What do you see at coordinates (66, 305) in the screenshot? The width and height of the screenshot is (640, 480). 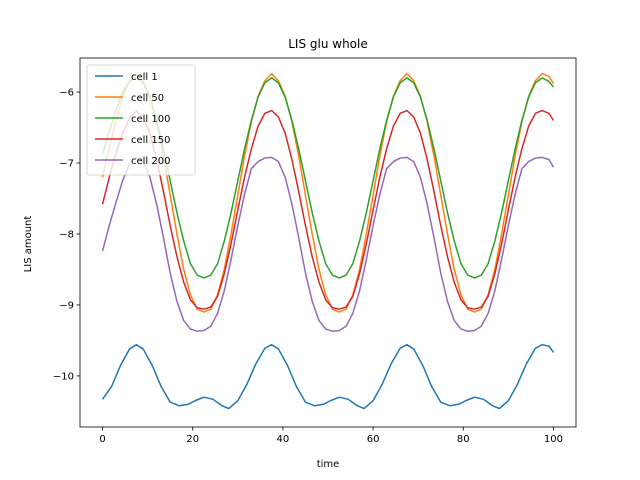 I see `y-tick-label: −9` at bounding box center [66, 305].